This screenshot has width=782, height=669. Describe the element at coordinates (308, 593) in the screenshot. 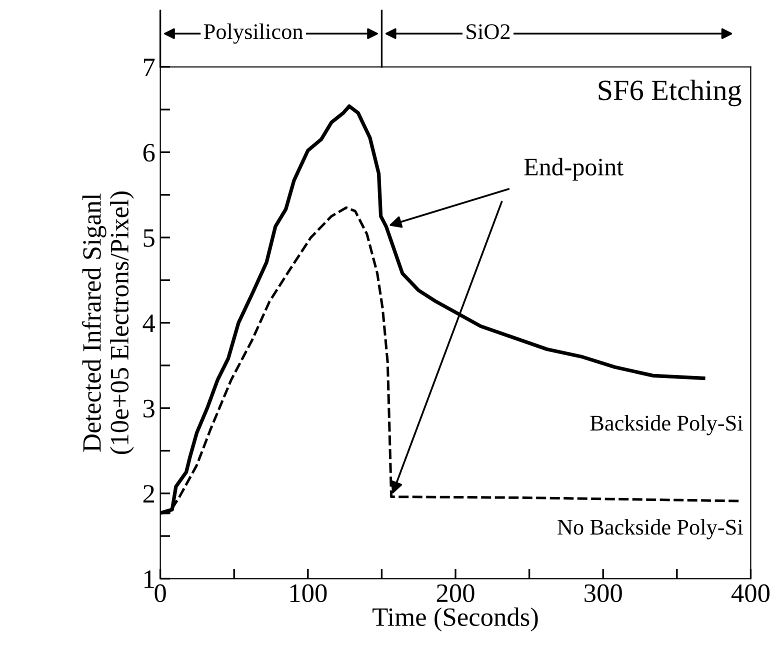

I see `x-tick-label: 100` at that location.